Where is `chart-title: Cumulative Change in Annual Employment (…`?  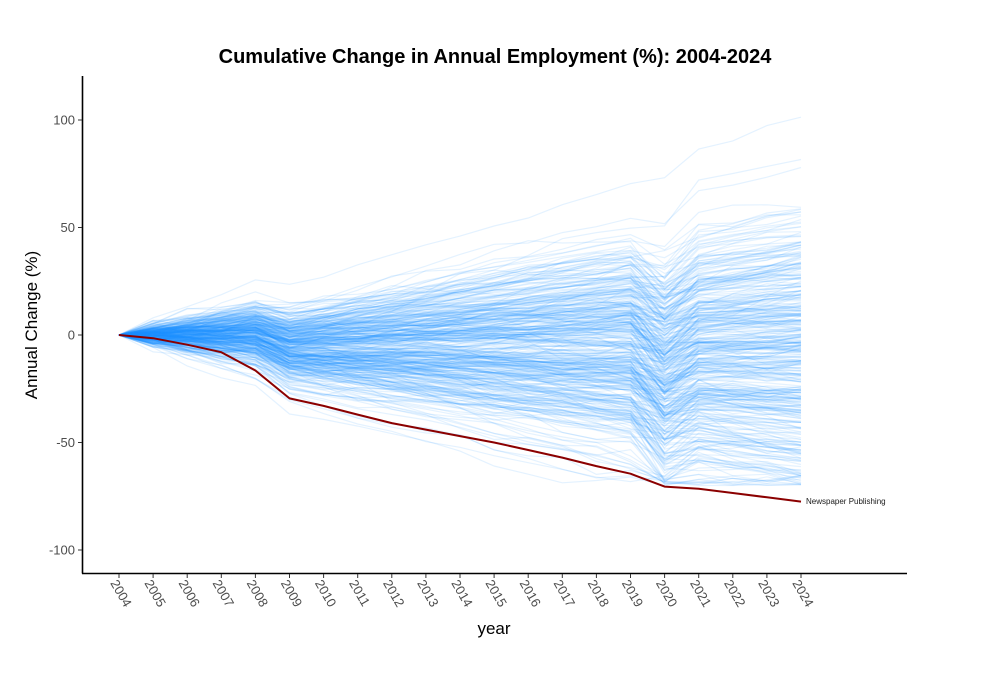
chart-title: Cumulative Change in Annual Employment (… is located at coordinates (496, 57).